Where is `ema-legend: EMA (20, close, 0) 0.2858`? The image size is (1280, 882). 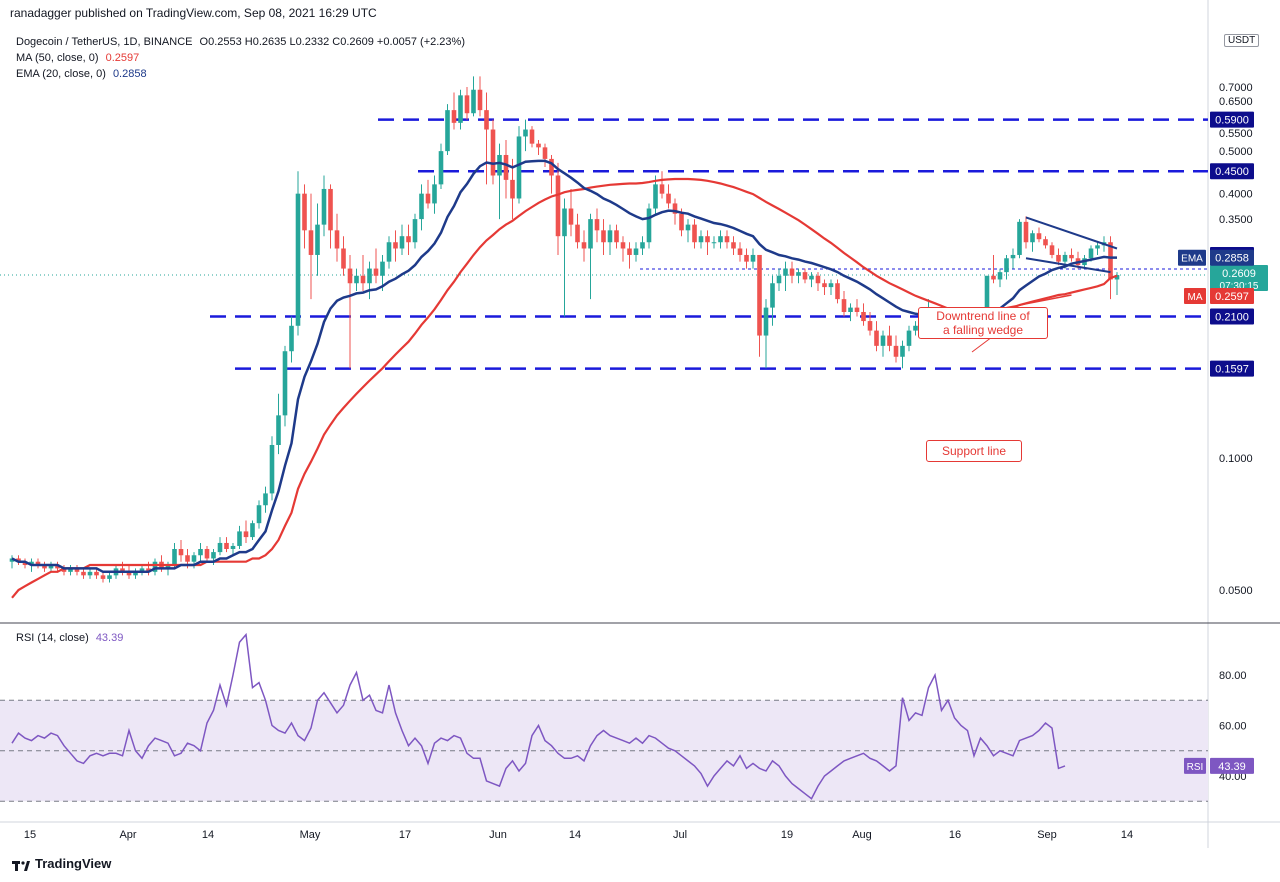
ema-legend: EMA (20, close, 0) 0.2858 is located at coordinates (81, 74).